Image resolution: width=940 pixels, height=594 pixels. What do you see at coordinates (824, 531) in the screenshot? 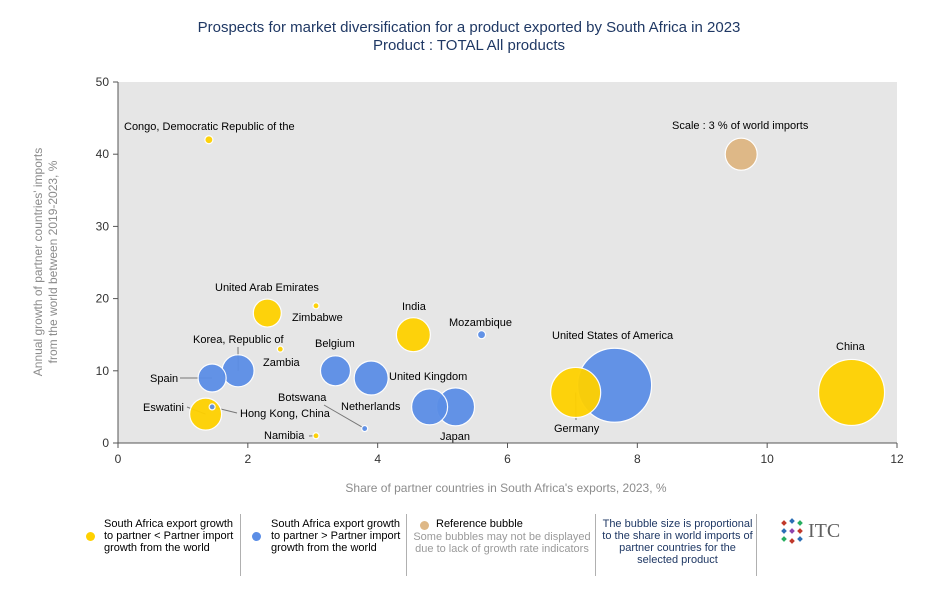
I see `itc-logo-text: ITC` at bounding box center [824, 531].